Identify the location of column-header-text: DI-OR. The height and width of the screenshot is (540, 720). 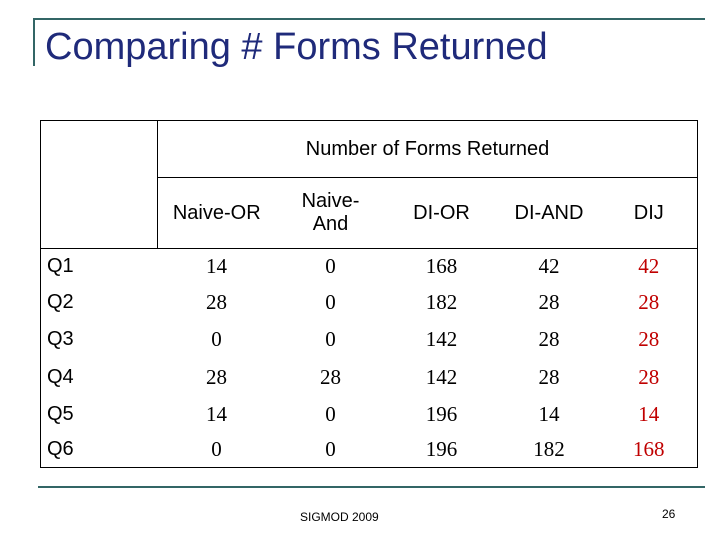
(441, 212).